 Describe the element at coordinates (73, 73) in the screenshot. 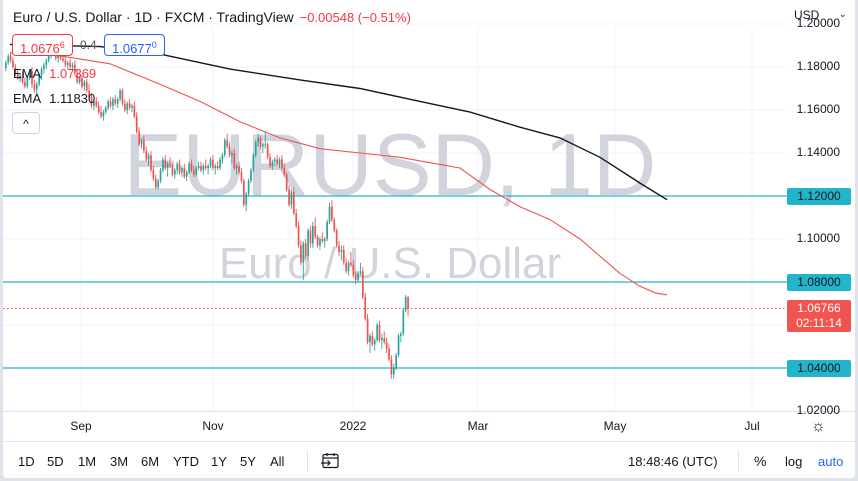

I see `ema-fast-value: 1.07369` at that location.